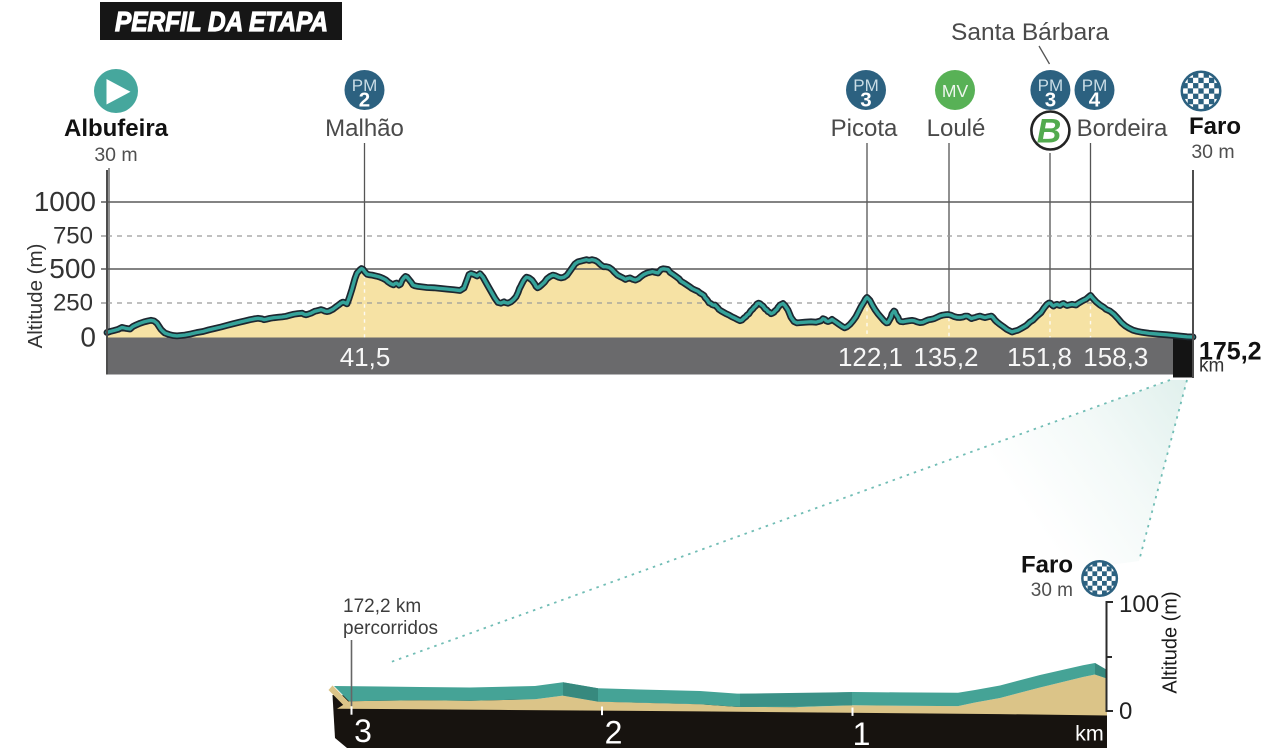 The image size is (1284, 748). What do you see at coordinates (1122, 128) in the screenshot?
I see `svg-text: Bordeira` at bounding box center [1122, 128].